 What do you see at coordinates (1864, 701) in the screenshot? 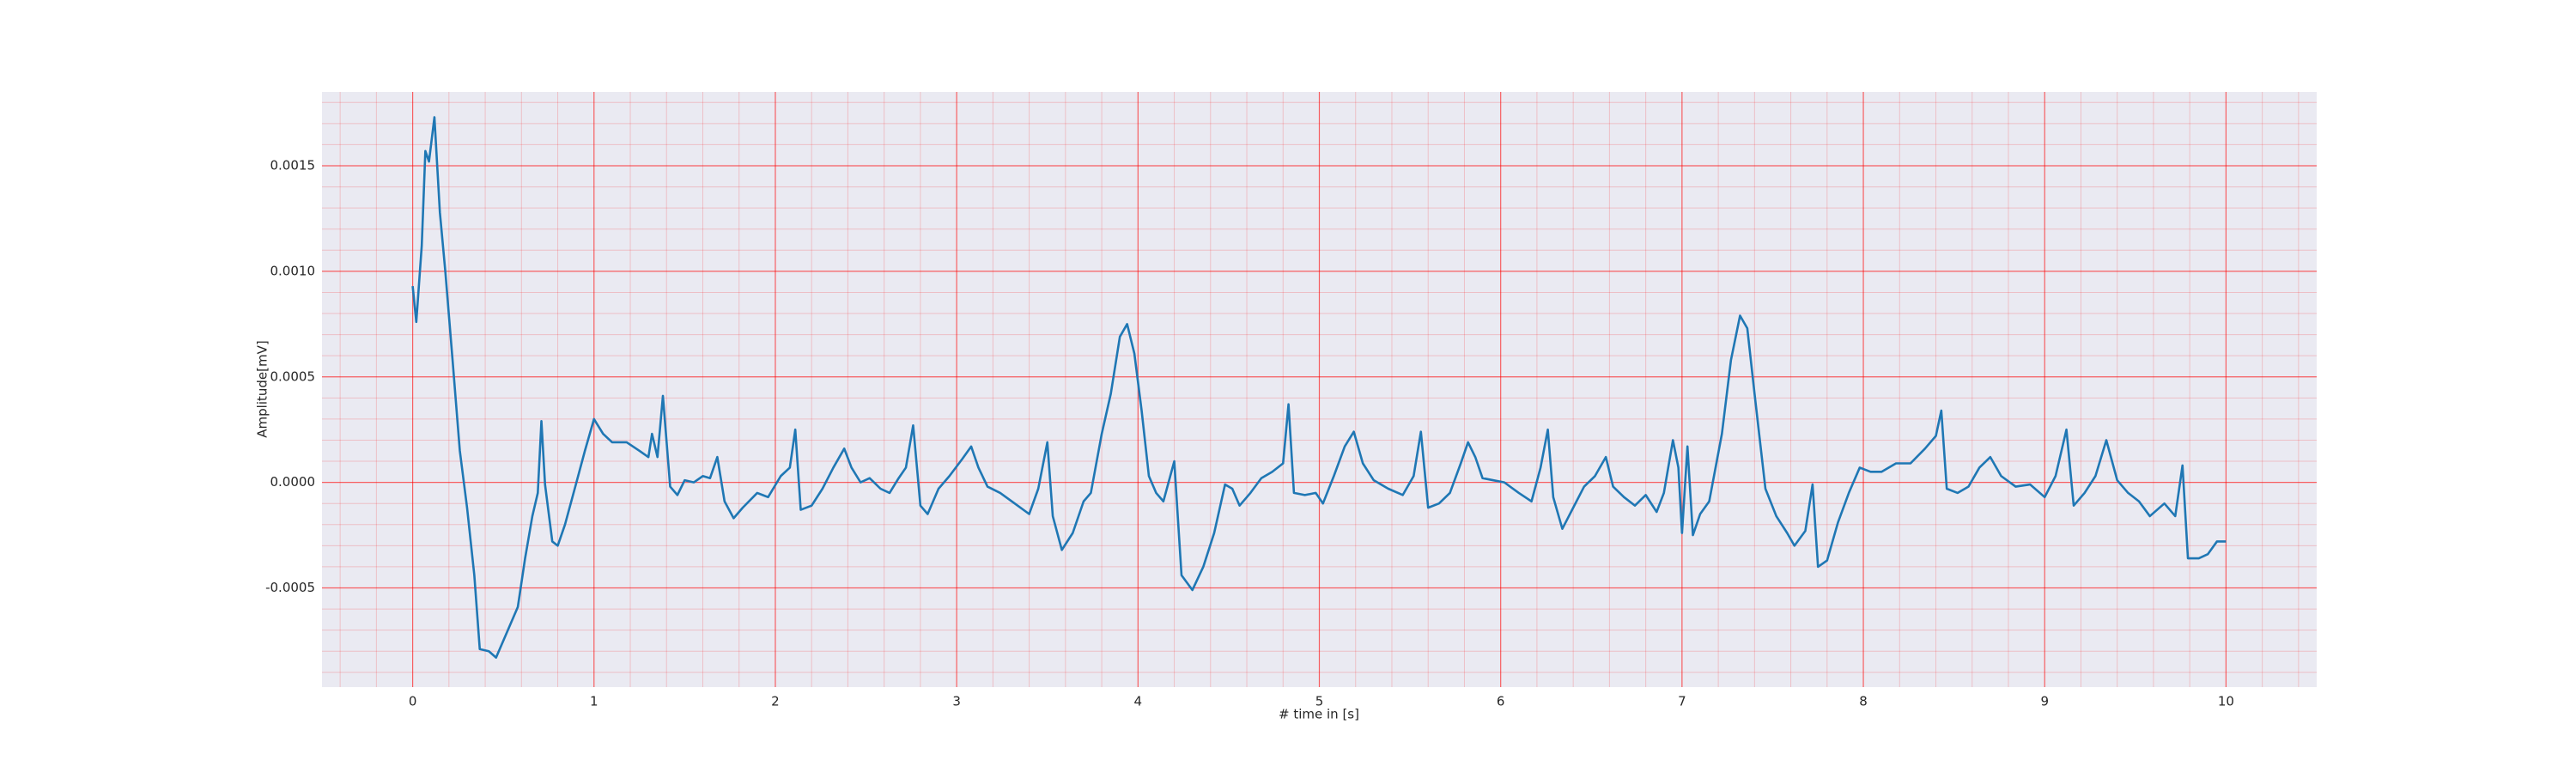
I see `x-tick-label: 8` at bounding box center [1864, 701].